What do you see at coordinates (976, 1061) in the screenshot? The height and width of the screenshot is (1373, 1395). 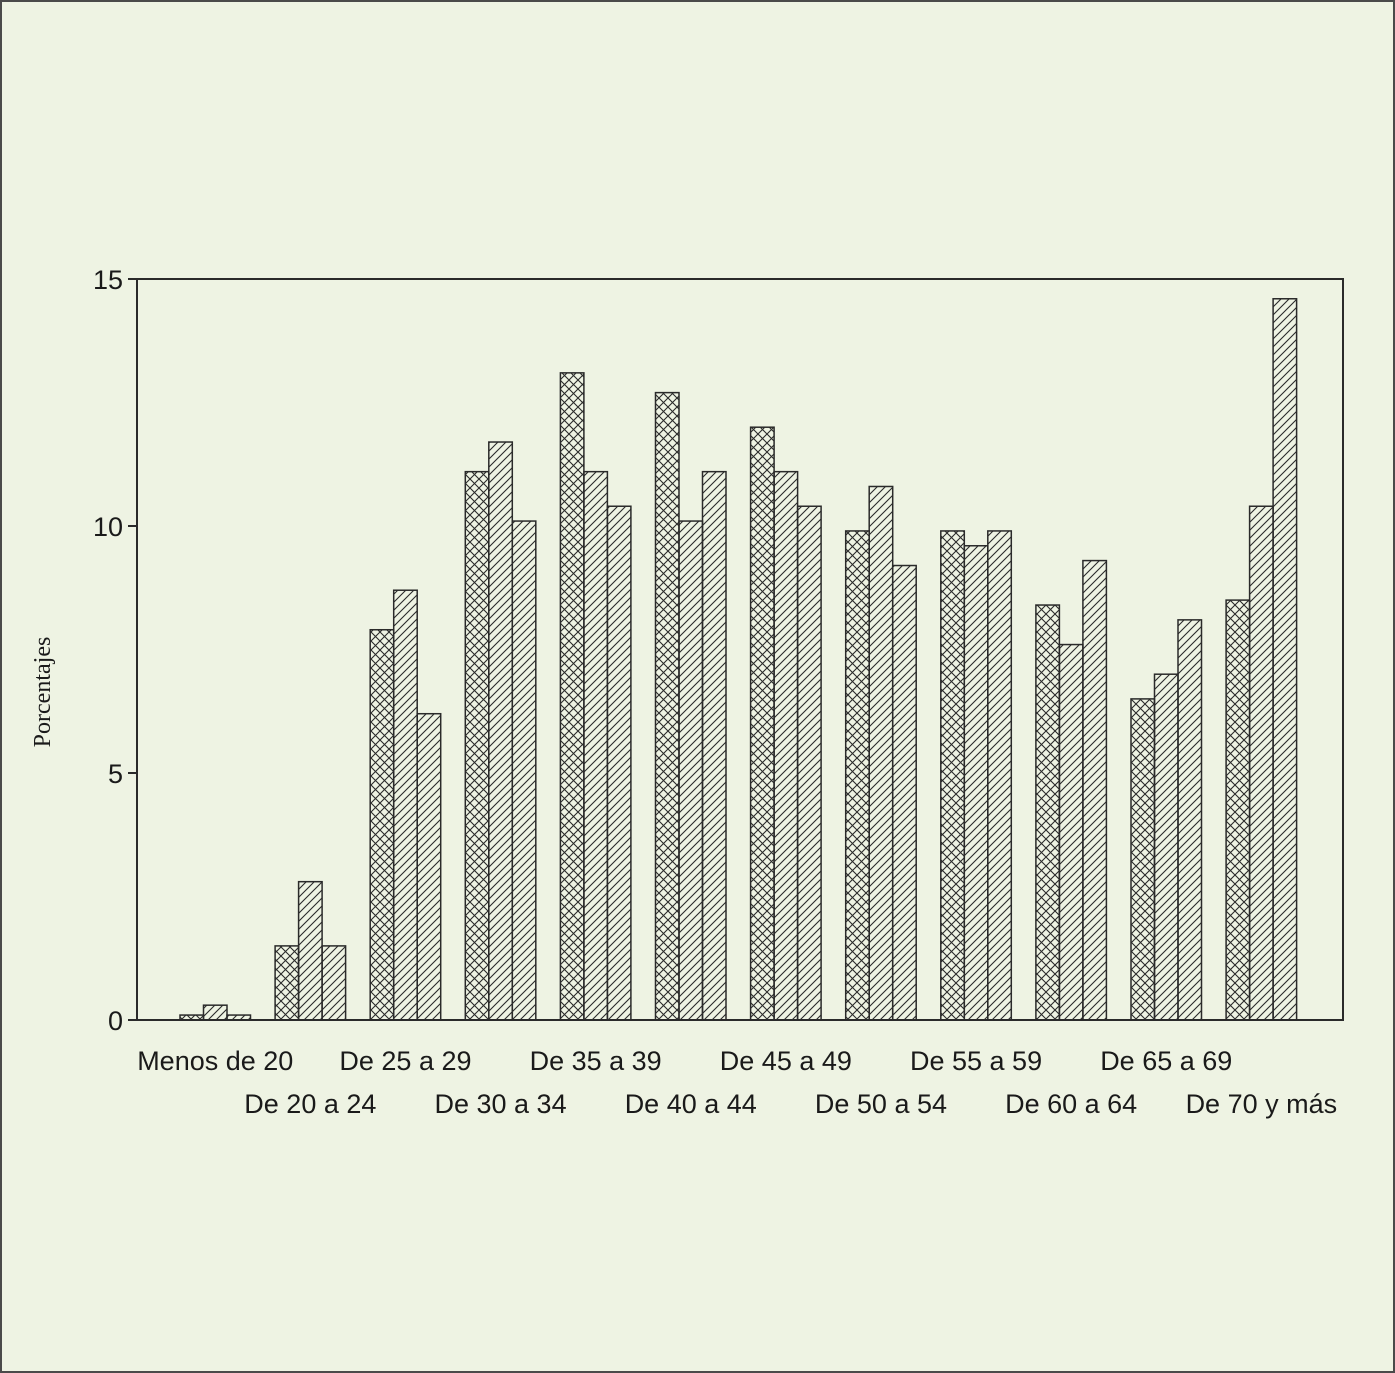 I see `category-label: De 55 a 59` at bounding box center [976, 1061].